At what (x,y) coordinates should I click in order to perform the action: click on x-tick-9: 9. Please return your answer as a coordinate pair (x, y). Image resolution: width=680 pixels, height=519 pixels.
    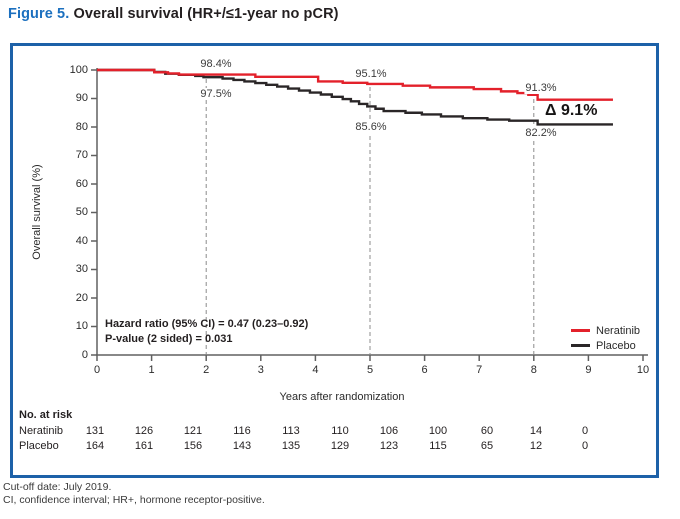
    Looking at the image, I should click on (588, 370).